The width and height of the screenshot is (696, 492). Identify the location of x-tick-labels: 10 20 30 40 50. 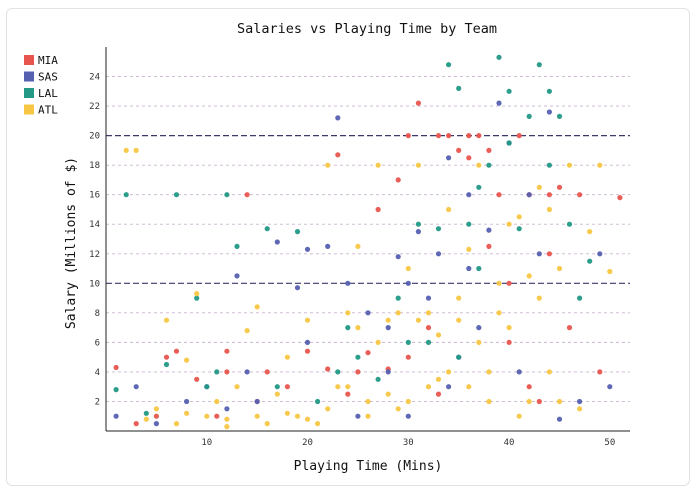
(408, 443).